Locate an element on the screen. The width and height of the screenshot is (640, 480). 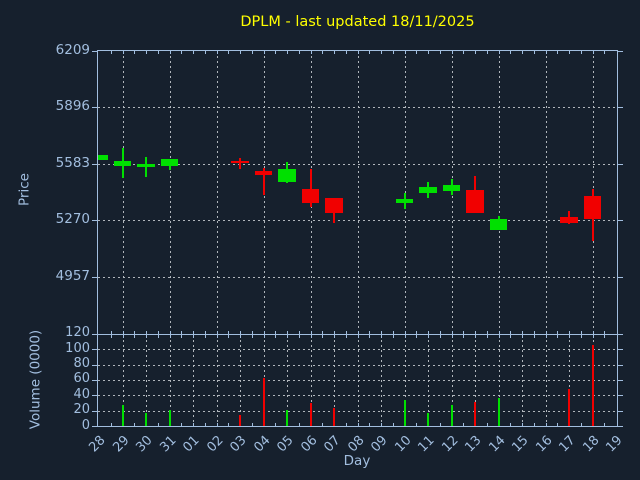
price-tick-label: 5896 is located at coordinates (72, 106).